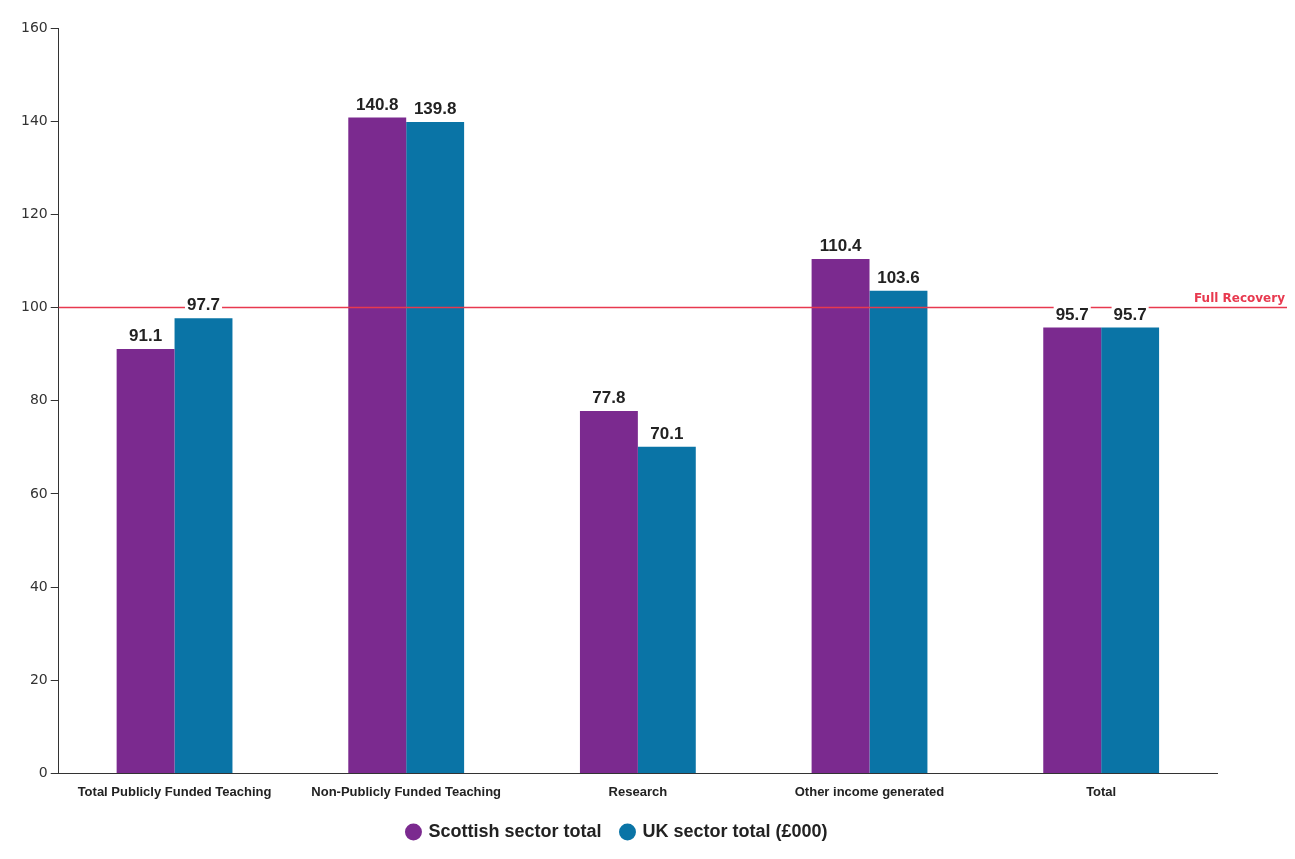 The image size is (1295, 859). What do you see at coordinates (38, 585) in the screenshot?
I see `y-tick-label: 40` at bounding box center [38, 585].